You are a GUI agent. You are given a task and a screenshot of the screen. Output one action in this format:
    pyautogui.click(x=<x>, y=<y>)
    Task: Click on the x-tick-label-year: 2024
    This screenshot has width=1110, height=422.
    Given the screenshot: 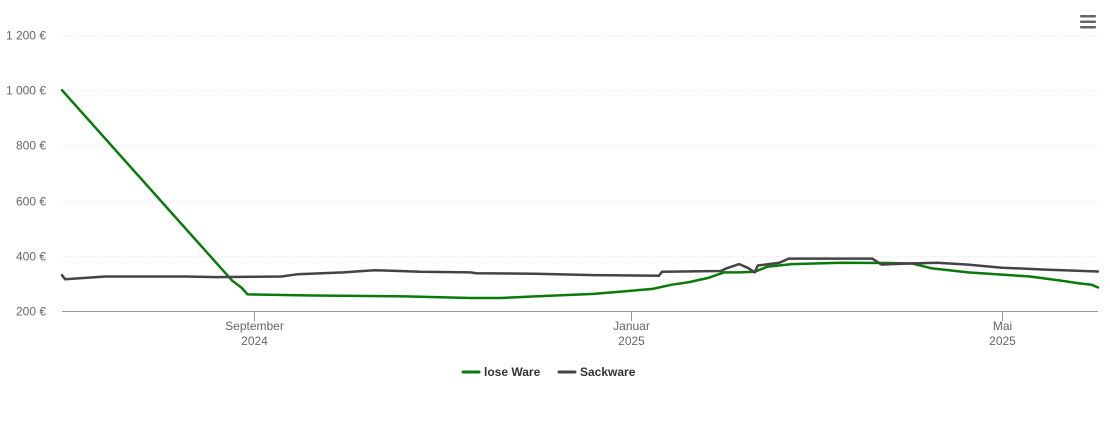 What is the action you would take?
    pyautogui.click(x=254, y=341)
    